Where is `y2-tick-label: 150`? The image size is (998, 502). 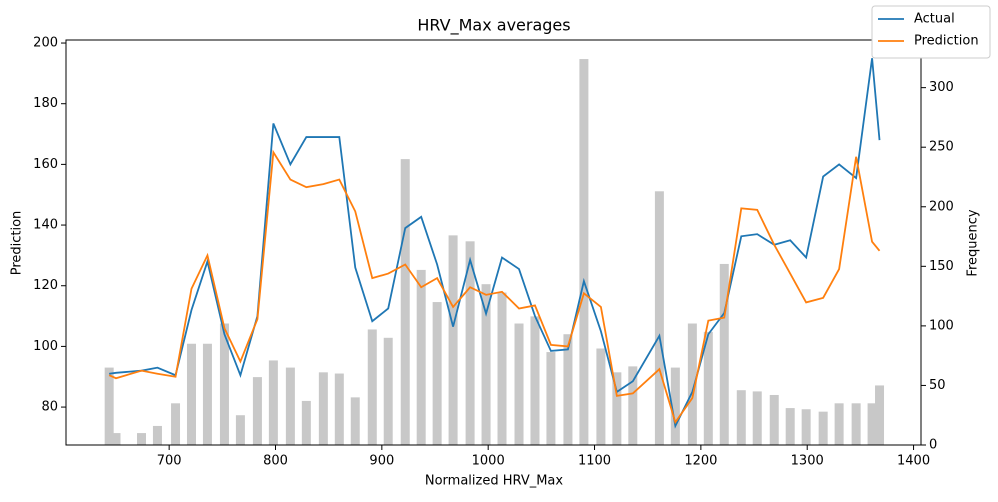 y2-tick-label: 150 is located at coordinates (941, 266).